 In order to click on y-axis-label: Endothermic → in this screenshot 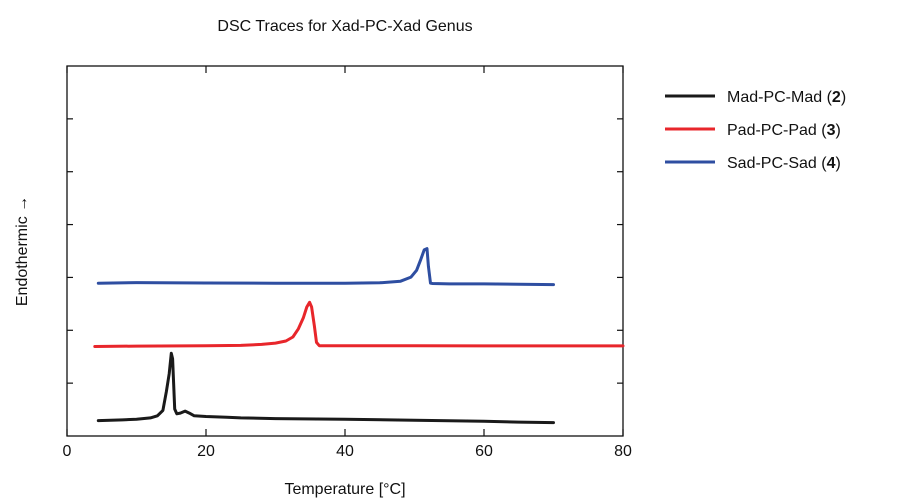, I will do `click(22, 251)`.